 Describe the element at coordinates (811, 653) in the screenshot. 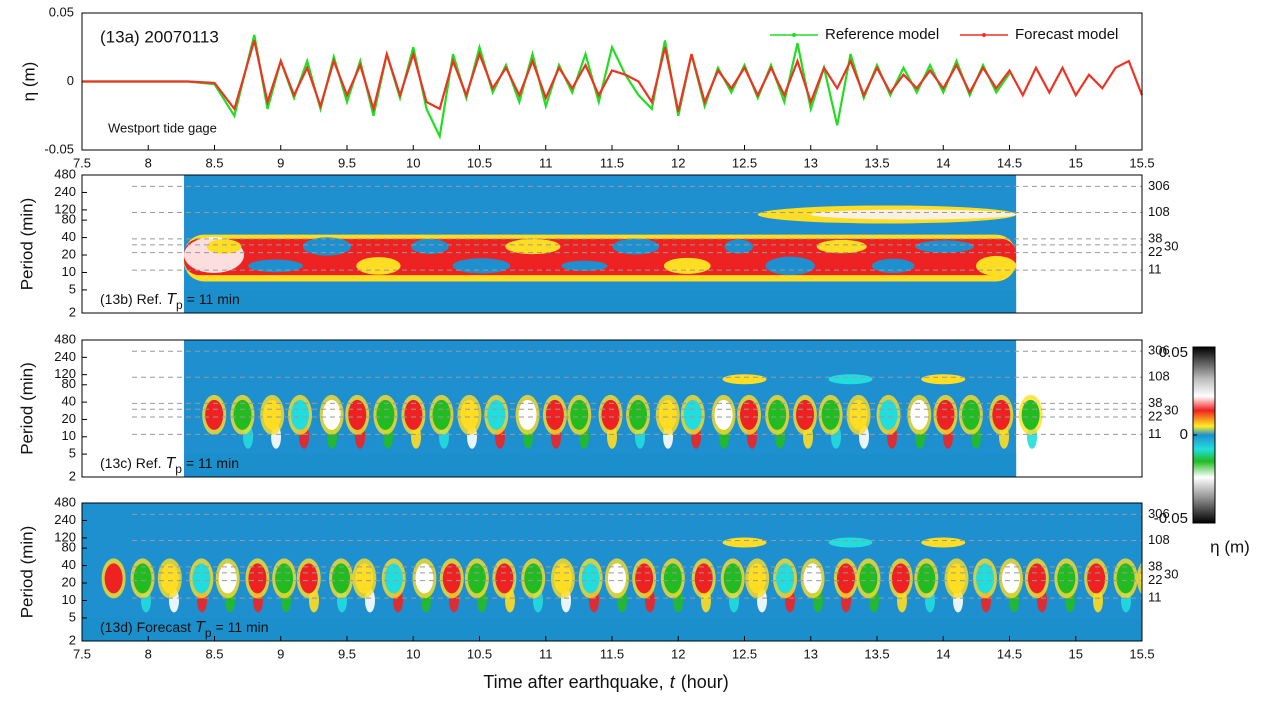

I see `x-tick-label: 13` at that location.